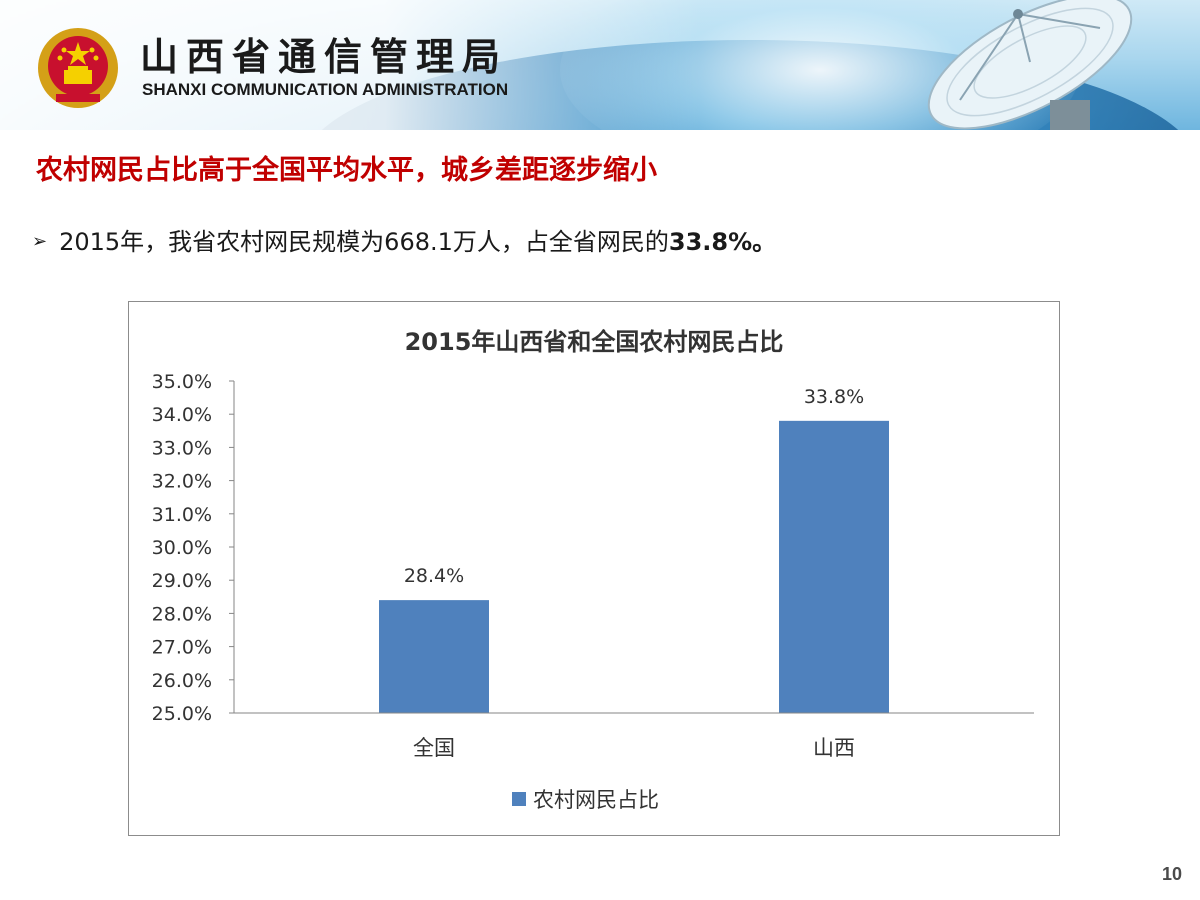 The height and width of the screenshot is (900, 1200). Describe the element at coordinates (182, 648) in the screenshot. I see `y-tick-label: 27.0%` at that location.